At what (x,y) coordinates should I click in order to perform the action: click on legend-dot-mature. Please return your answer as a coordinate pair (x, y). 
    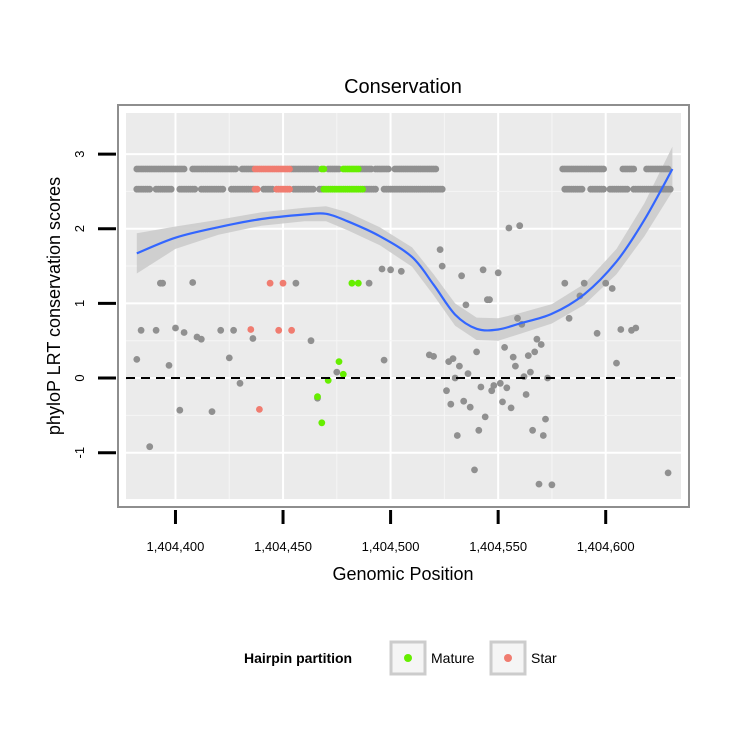
    Looking at the image, I should click on (408, 658).